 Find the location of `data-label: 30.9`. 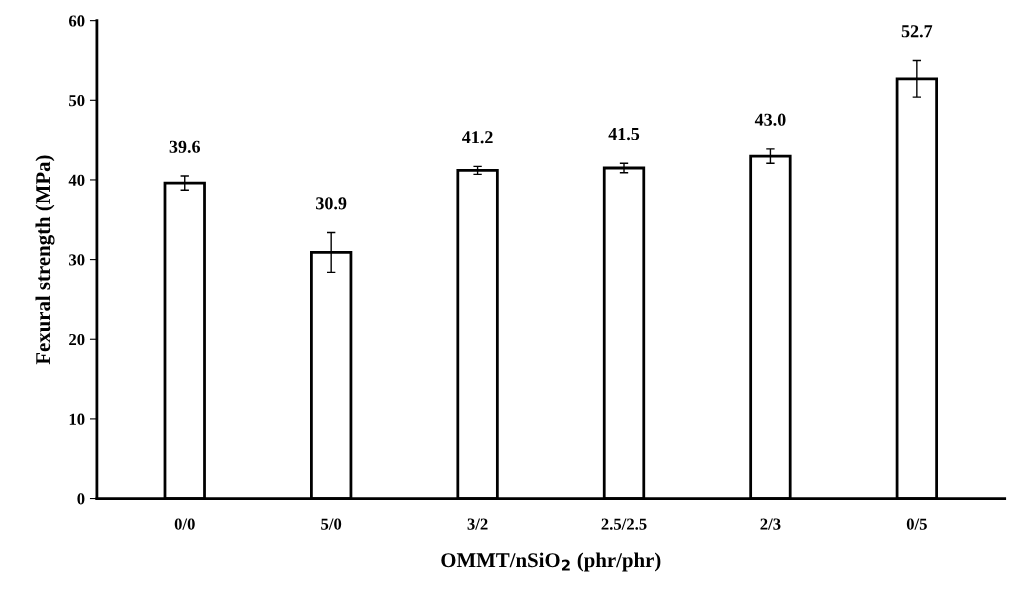

data-label: 30.9 is located at coordinates (331, 203).